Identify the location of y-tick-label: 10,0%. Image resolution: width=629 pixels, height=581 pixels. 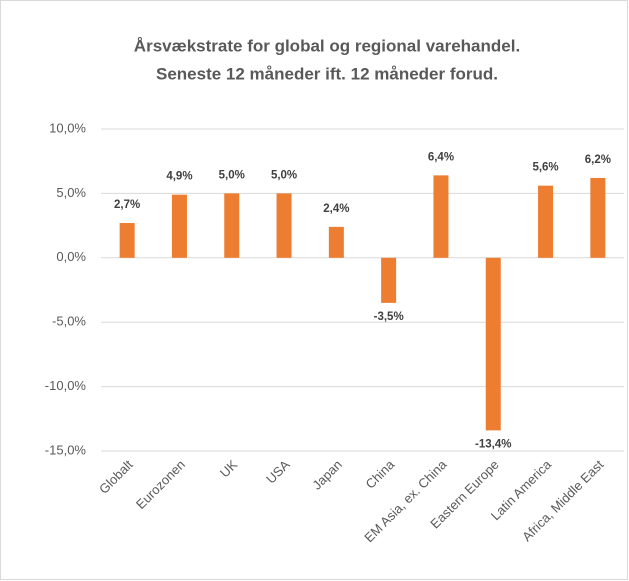
(67, 127).